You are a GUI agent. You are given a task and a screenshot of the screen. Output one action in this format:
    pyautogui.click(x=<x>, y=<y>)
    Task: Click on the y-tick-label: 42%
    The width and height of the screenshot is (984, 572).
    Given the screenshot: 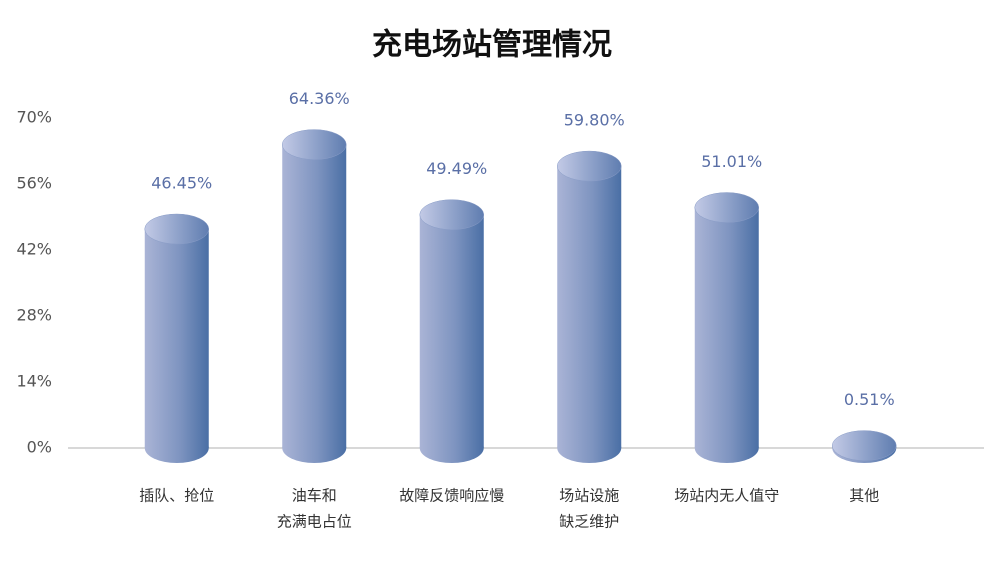 What is the action you would take?
    pyautogui.click(x=34, y=249)
    